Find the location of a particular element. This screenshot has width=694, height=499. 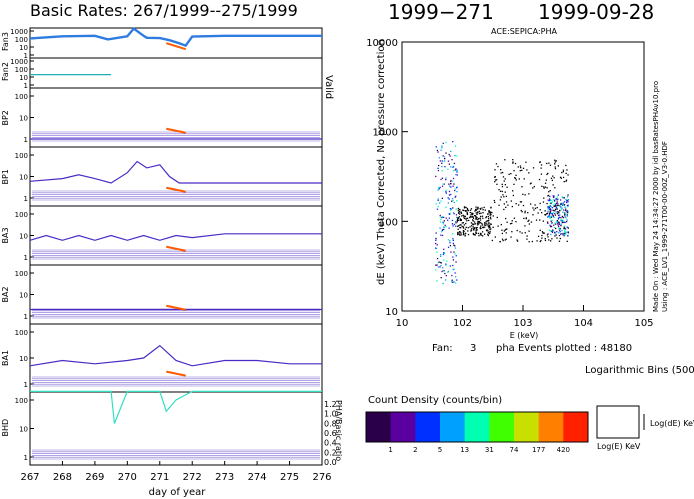

count-density-label: Count Density (counts/bin) is located at coordinates (435, 400).